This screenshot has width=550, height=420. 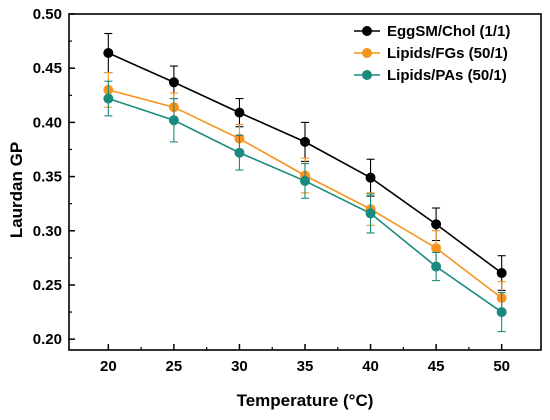 What do you see at coordinates (501, 366) in the screenshot?
I see `x-tick-label: 50` at bounding box center [501, 366].